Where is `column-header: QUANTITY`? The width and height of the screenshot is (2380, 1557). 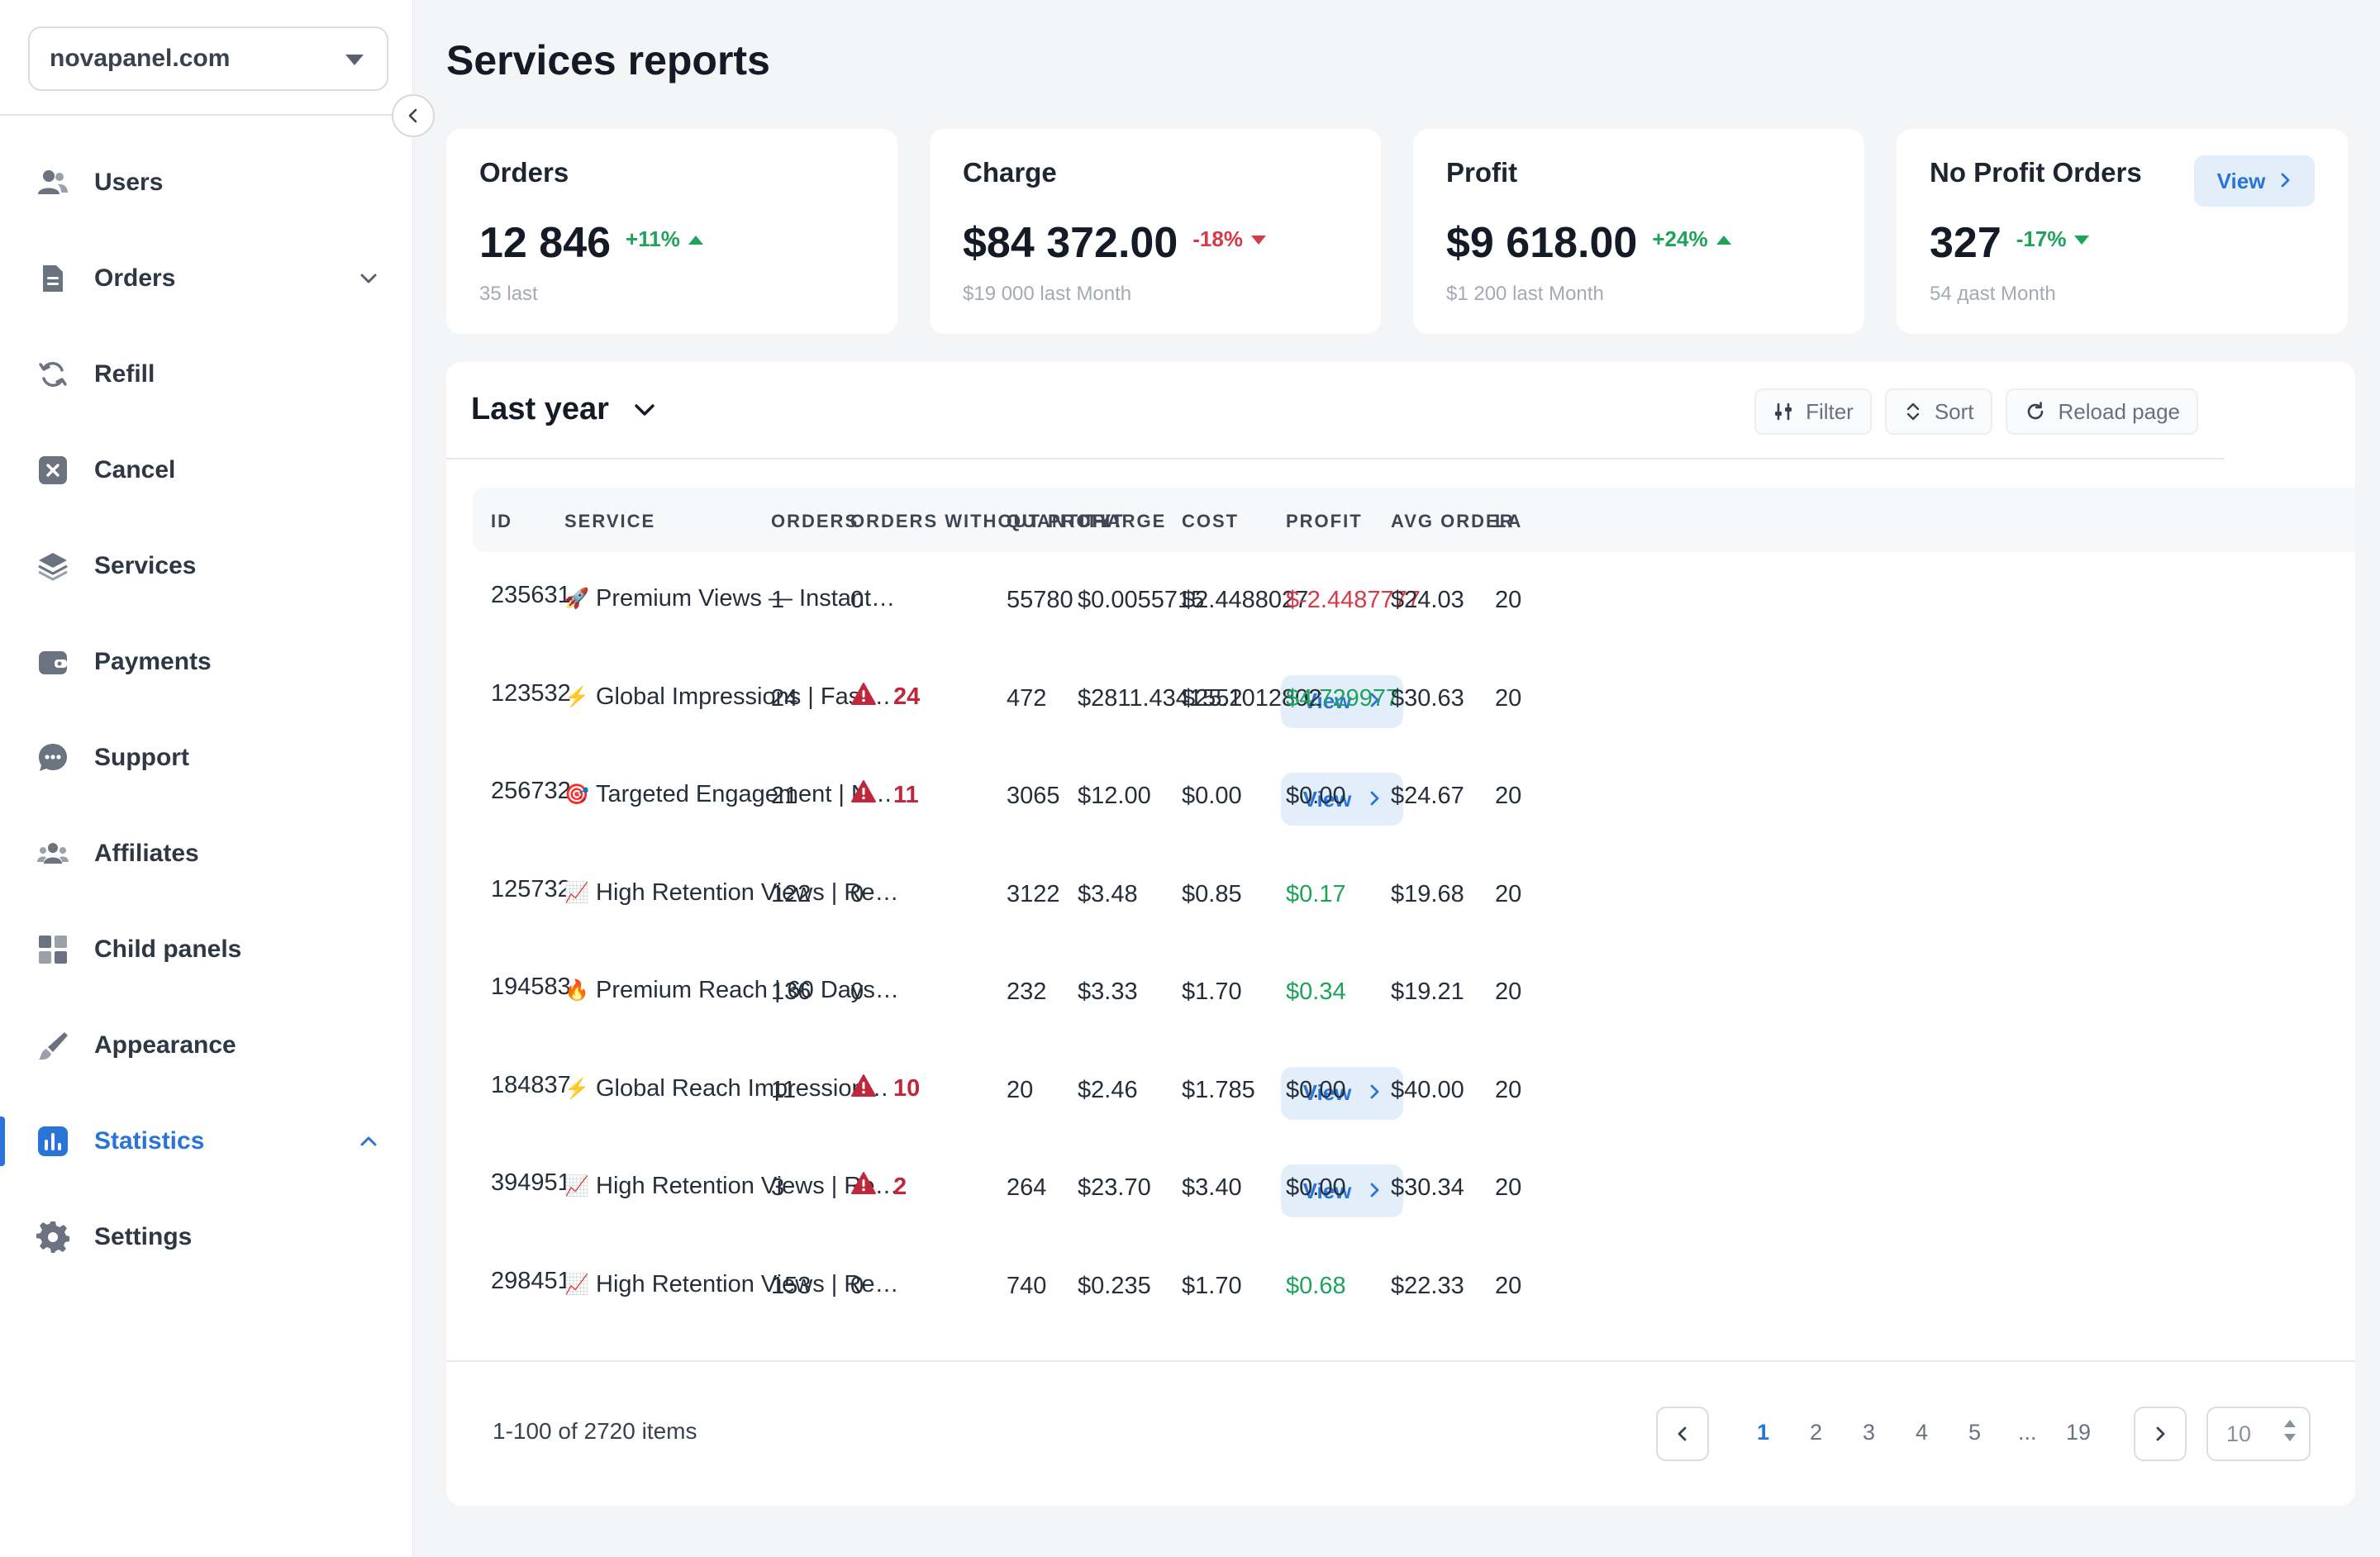 column-header: QUANTITY is located at coordinates (1060, 521).